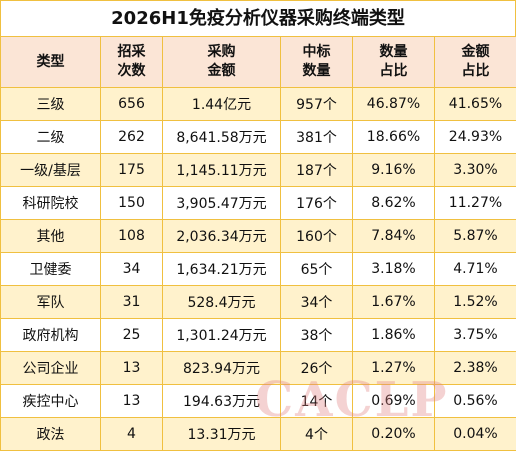  What do you see at coordinates (50, 62) in the screenshot?
I see `header-cell: 类型` at bounding box center [50, 62].